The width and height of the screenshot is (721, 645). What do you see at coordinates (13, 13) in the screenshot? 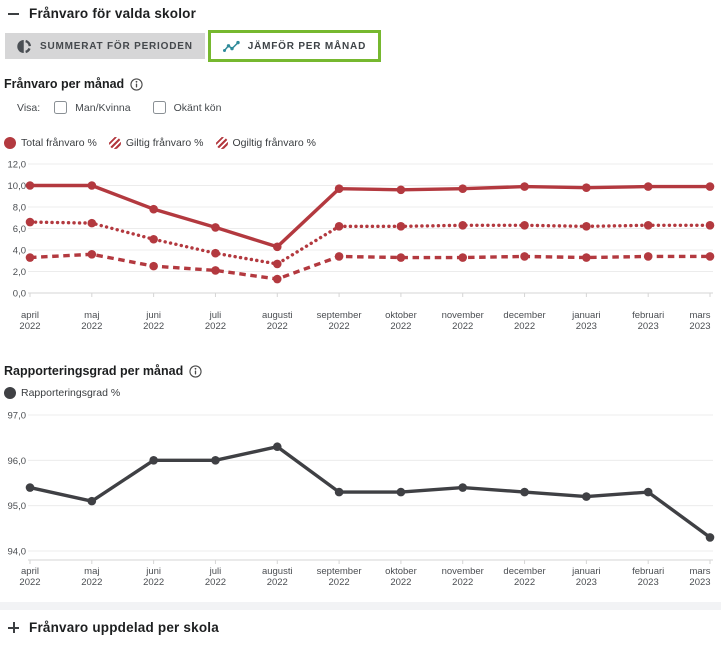
I see `collapse-minus-icon` at bounding box center [13, 13].